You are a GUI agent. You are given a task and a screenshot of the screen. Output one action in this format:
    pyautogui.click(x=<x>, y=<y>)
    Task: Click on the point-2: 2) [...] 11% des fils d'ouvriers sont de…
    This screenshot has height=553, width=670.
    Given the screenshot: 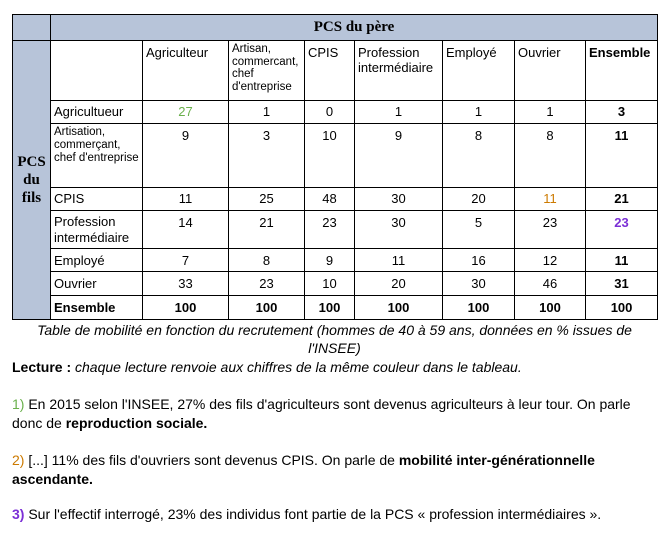 What is the action you would take?
    pyautogui.click(x=337, y=470)
    